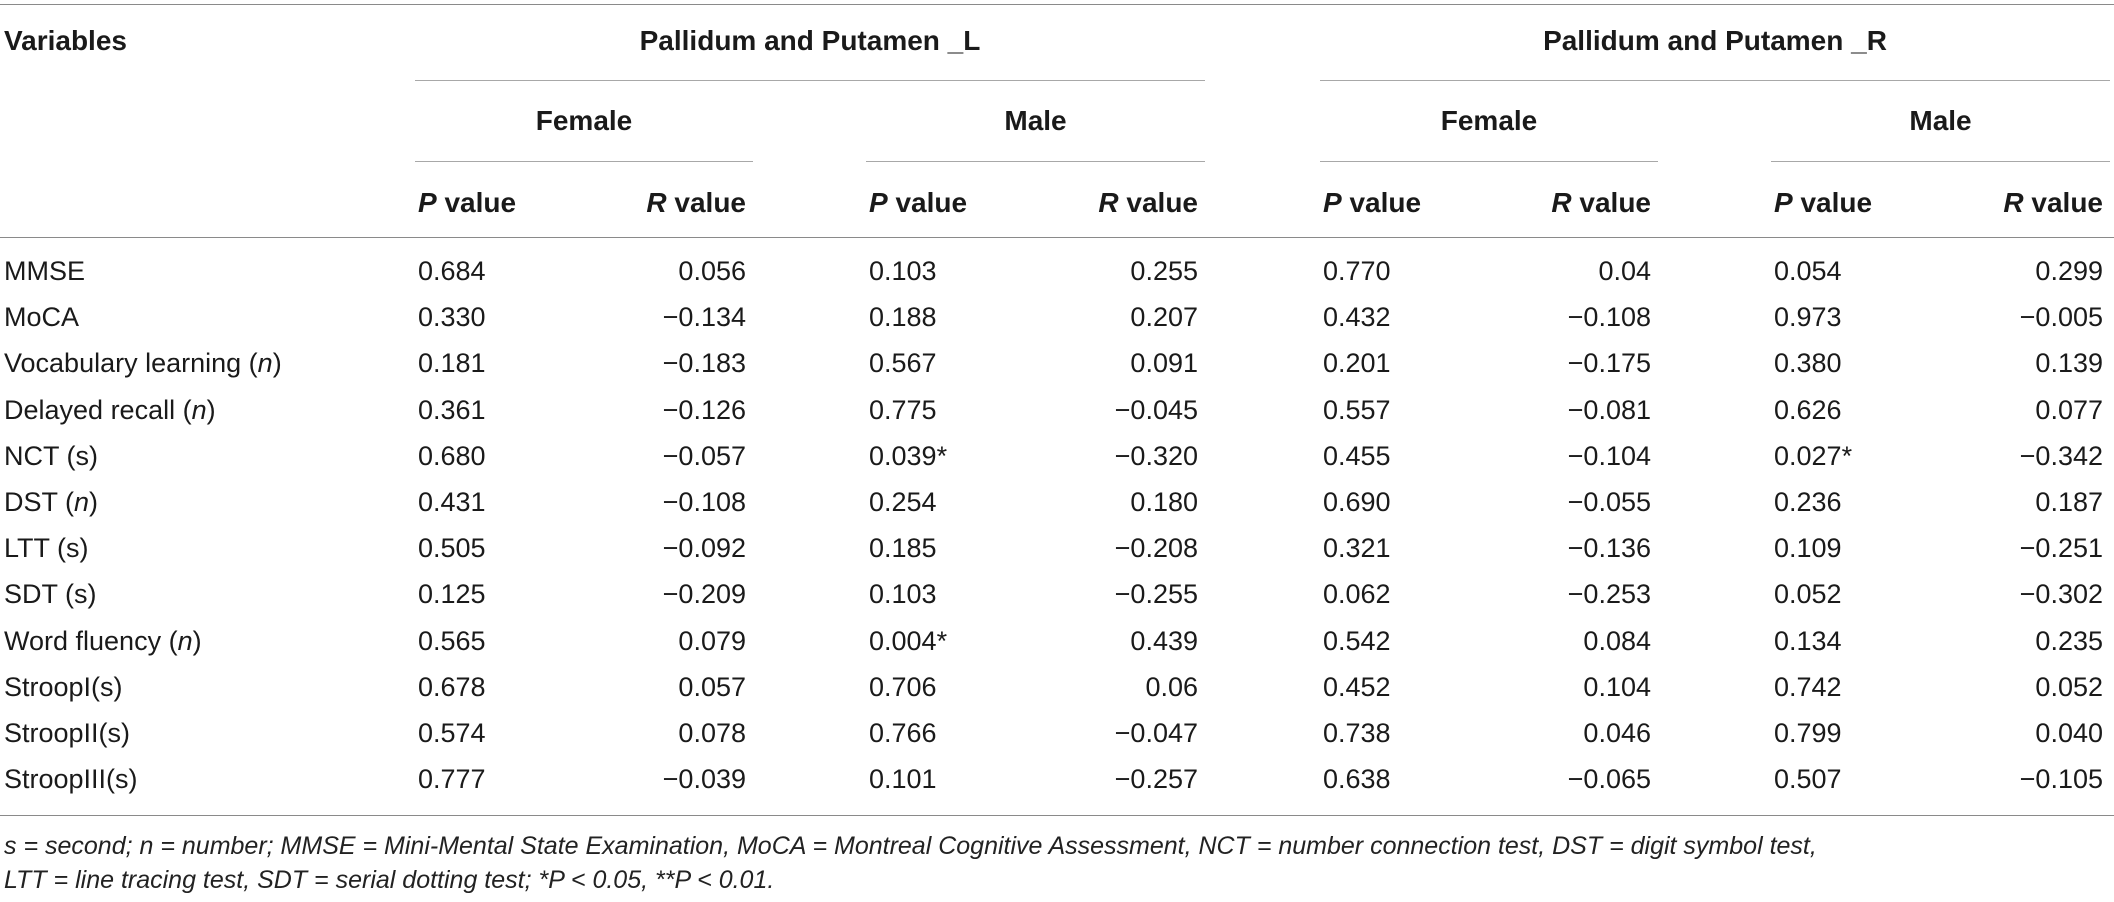  I want to click on row-variable-label: LTT (s), so click(46, 548).